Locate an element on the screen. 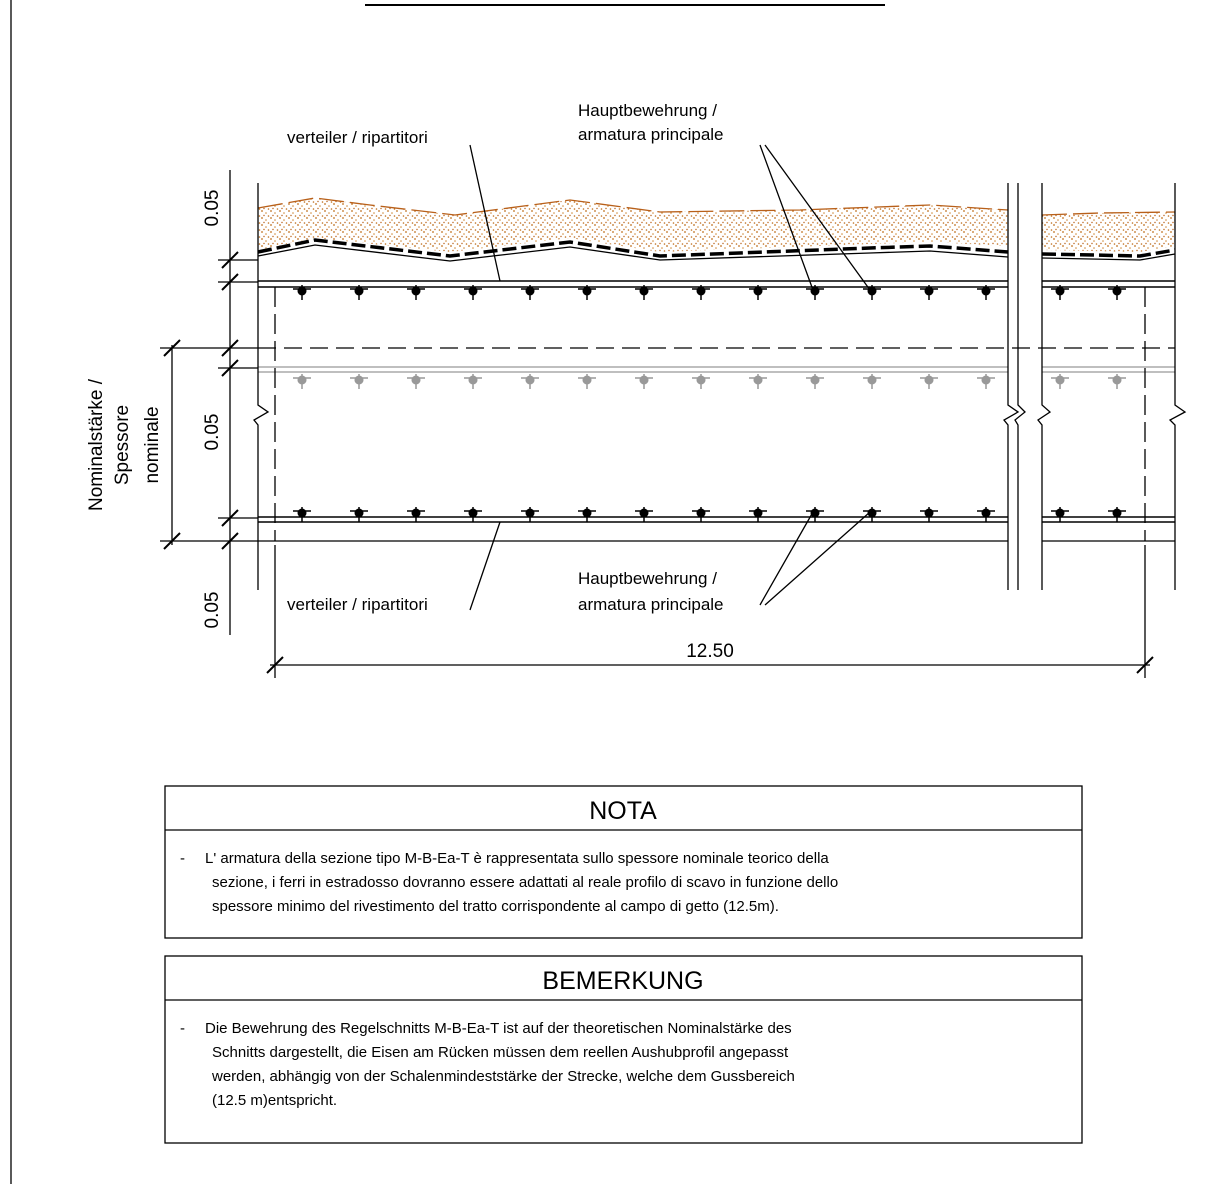 The width and height of the screenshot is (1209, 1184). dimension: Nominalstärke / is located at coordinates (96, 444).